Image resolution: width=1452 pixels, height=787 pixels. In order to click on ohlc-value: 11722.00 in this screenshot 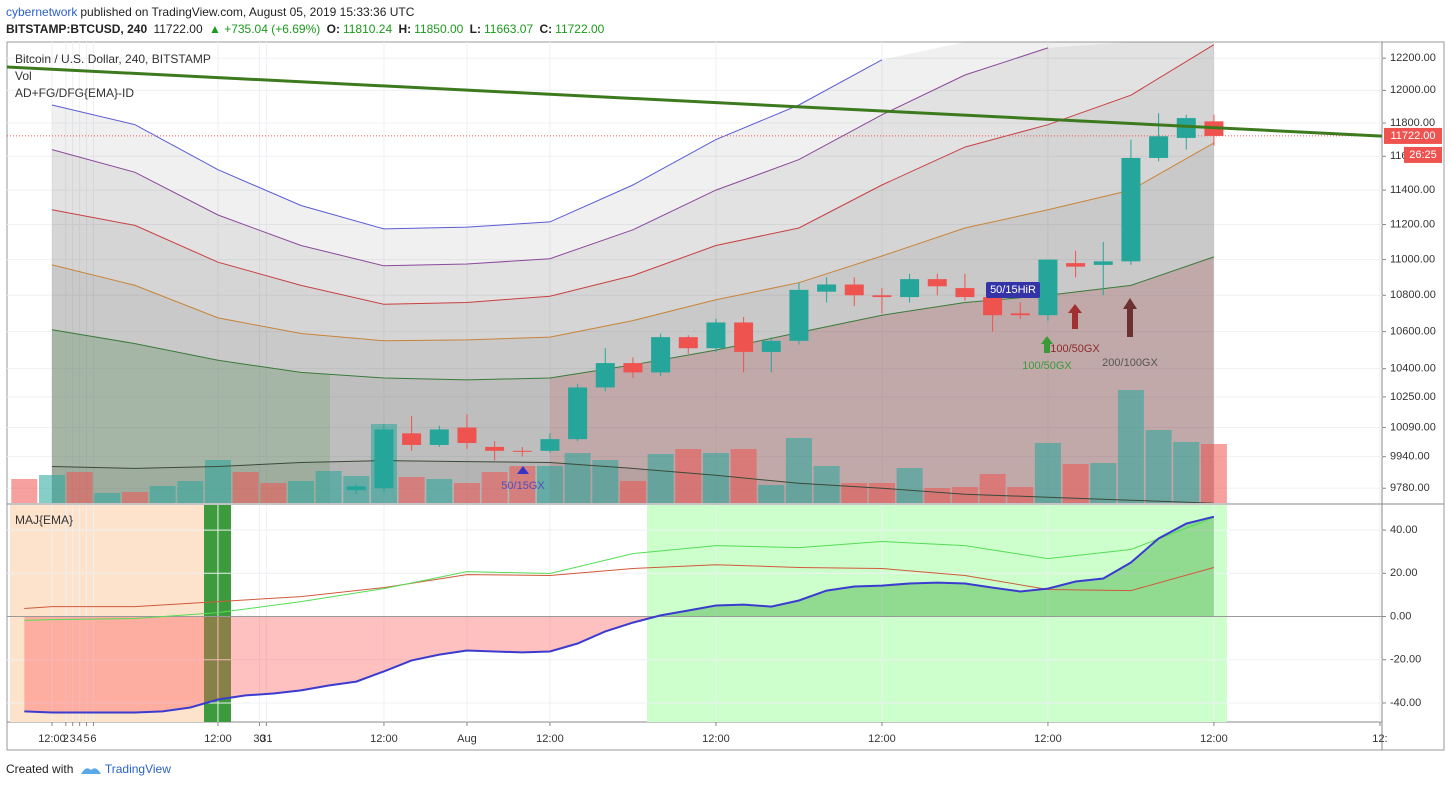, I will do `click(580, 29)`.